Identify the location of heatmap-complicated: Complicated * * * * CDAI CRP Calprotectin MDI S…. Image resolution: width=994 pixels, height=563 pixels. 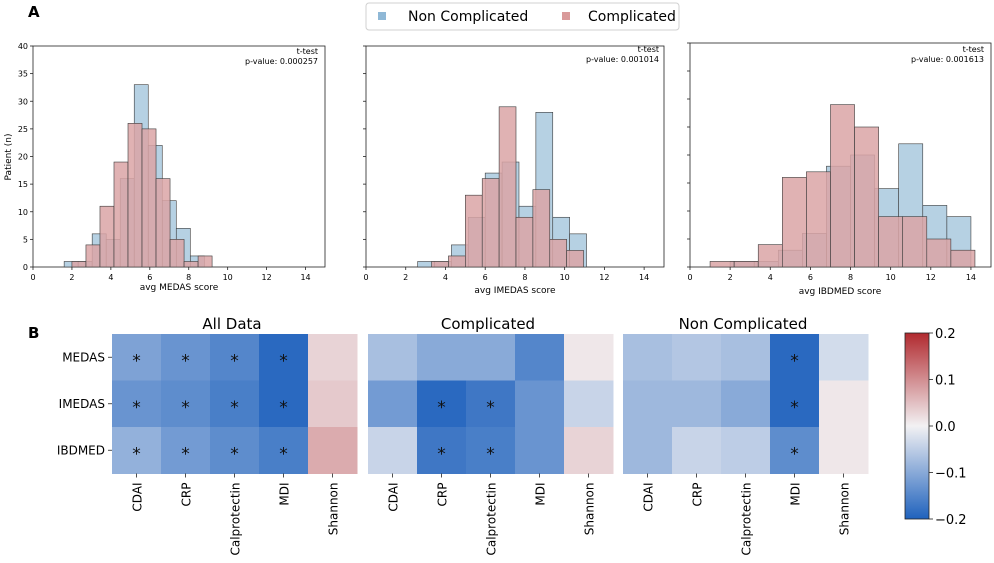
(491, 435).